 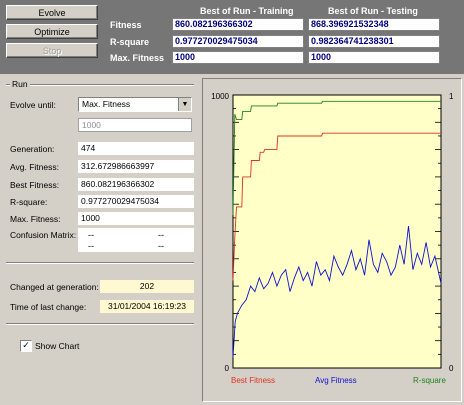 I want to click on time-of-change-label: Time of last change:, so click(x=48, y=307).